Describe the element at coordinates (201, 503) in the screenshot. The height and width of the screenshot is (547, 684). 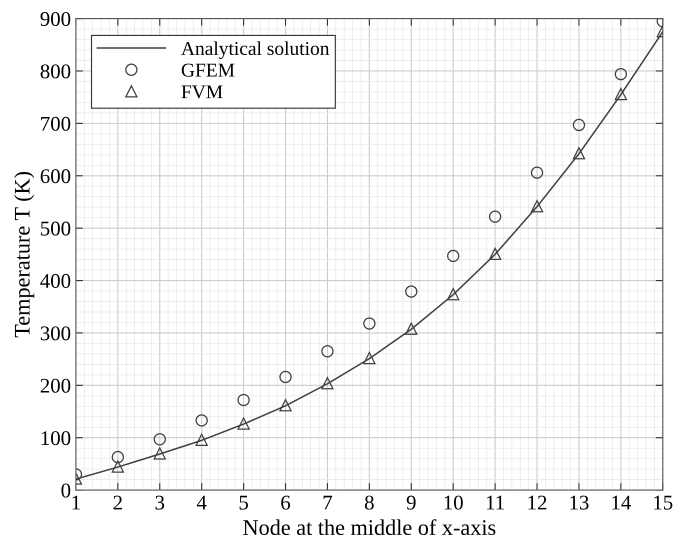
I see `x-tick-label: 4` at that location.